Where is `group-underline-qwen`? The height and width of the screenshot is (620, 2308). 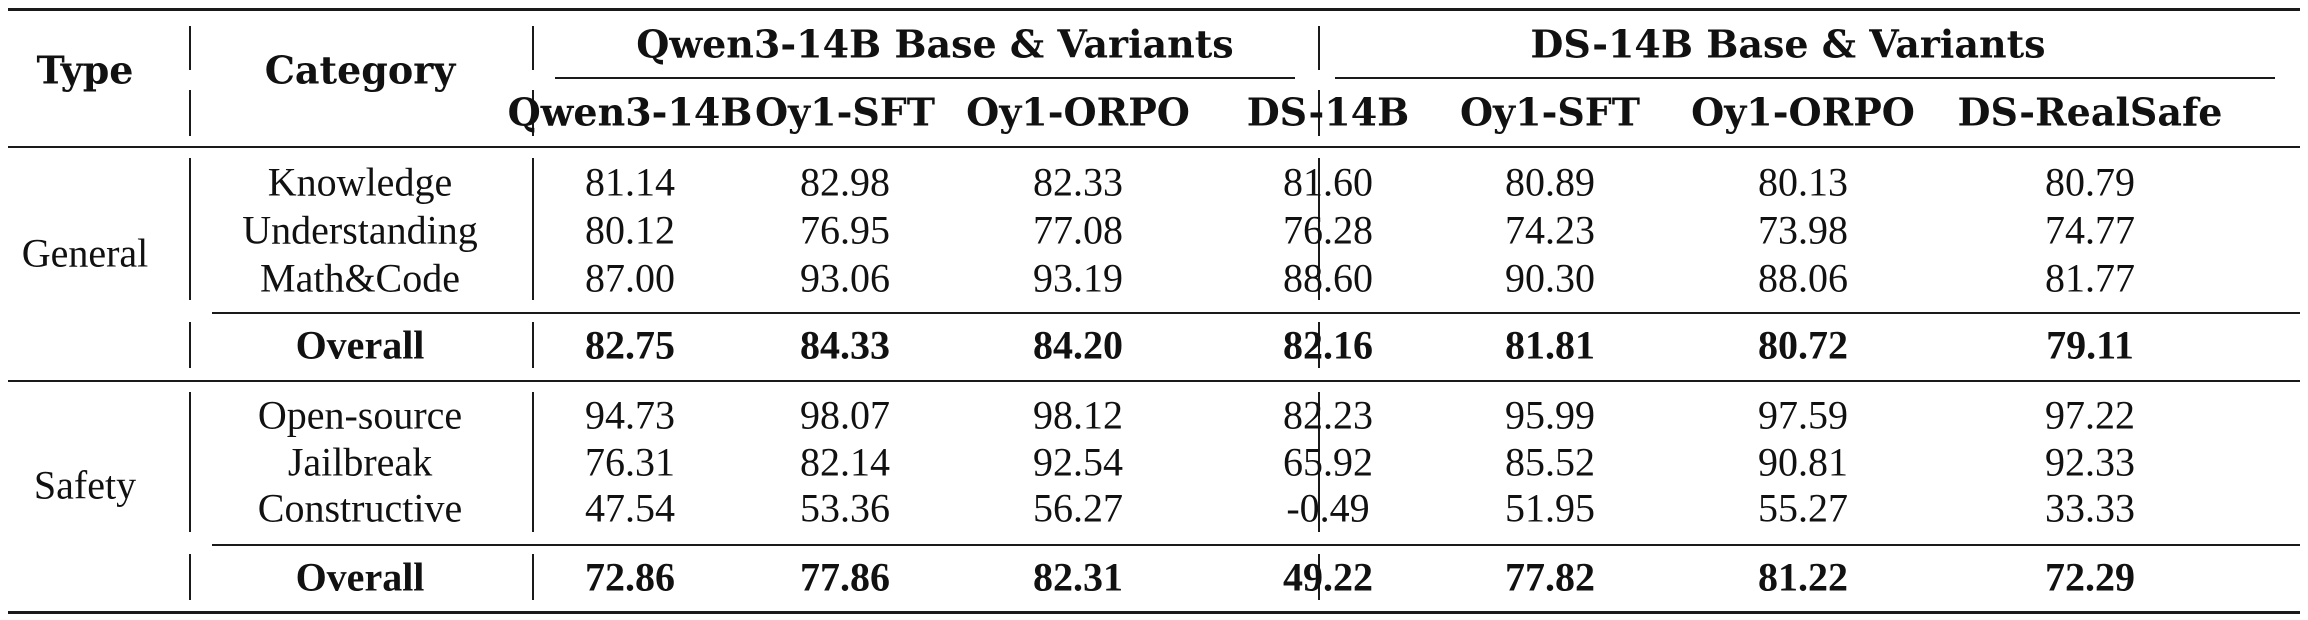 group-underline-qwen is located at coordinates (925, 78).